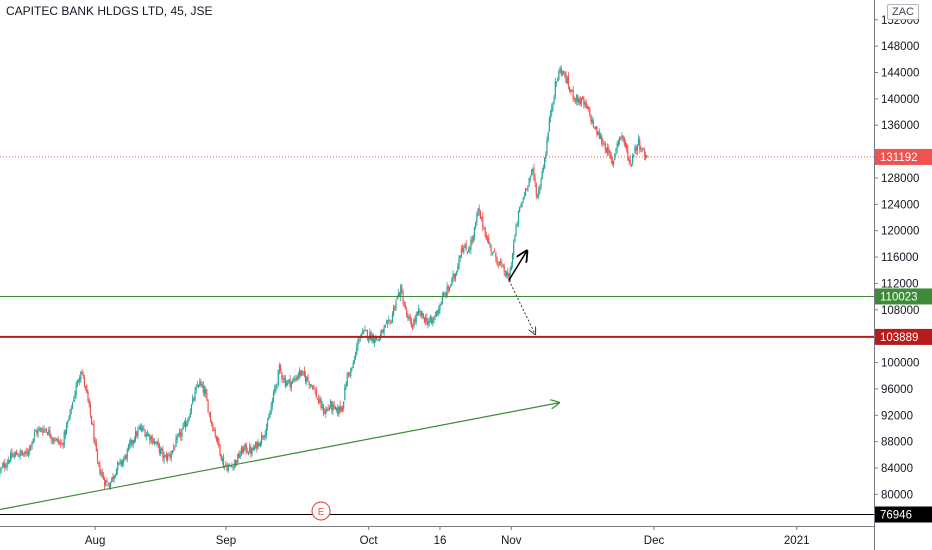 The height and width of the screenshot is (550, 932). Describe the element at coordinates (903, 156) in the screenshot. I see `last-price-label-bg` at that location.